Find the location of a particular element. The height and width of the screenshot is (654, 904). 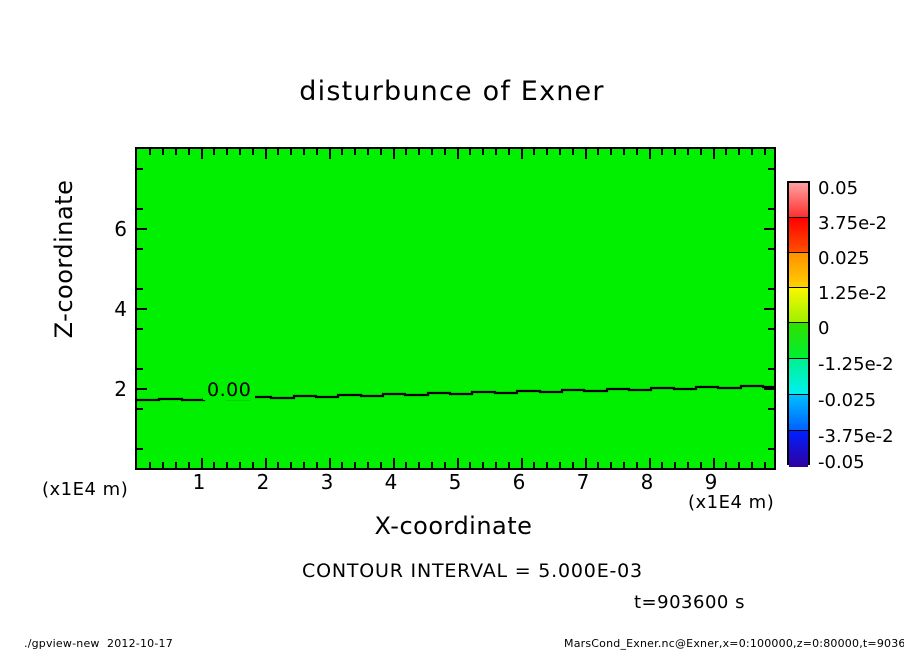

x-tick-label-1: 1 is located at coordinates (199, 482).